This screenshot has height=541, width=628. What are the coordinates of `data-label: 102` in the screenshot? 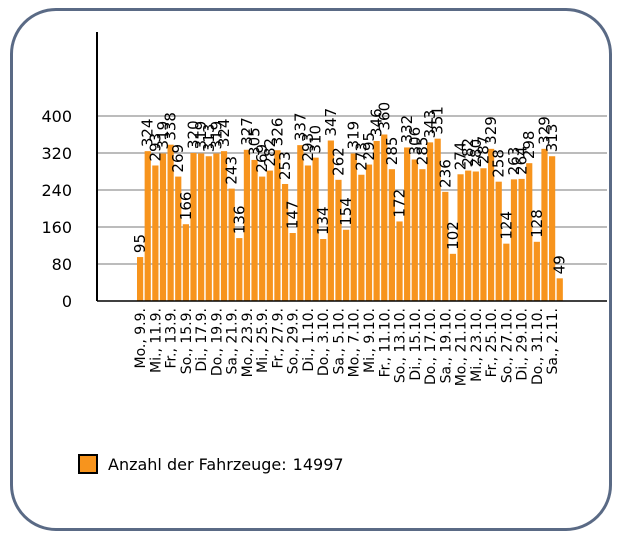 It's located at (453, 235).